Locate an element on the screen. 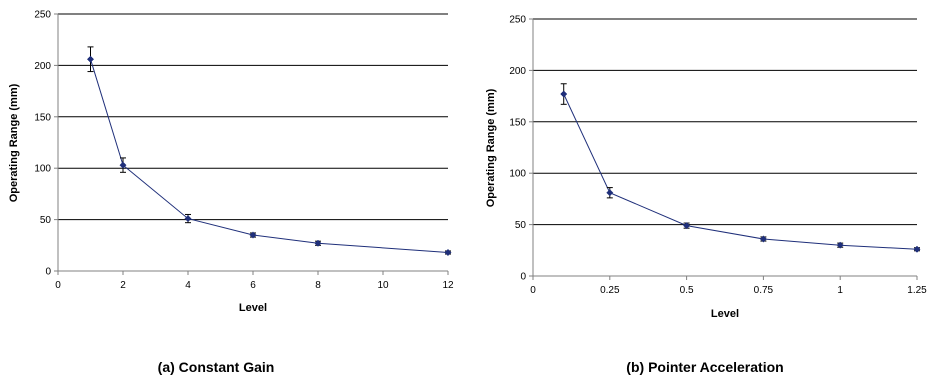  chart-b-y-tick-label: 0 is located at coordinates (523, 277).